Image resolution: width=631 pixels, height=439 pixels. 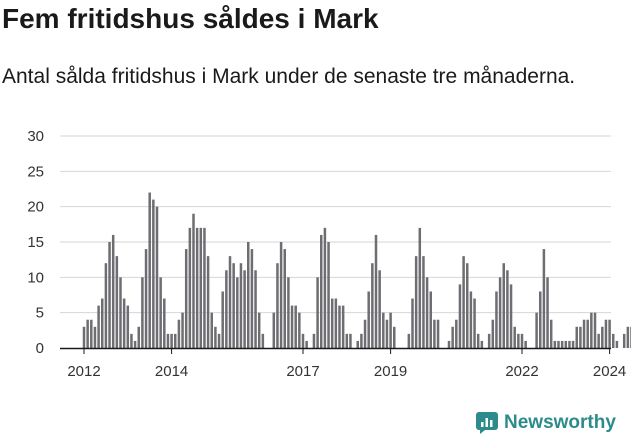 I want to click on y-tick-label: 5, so click(x=40, y=313).